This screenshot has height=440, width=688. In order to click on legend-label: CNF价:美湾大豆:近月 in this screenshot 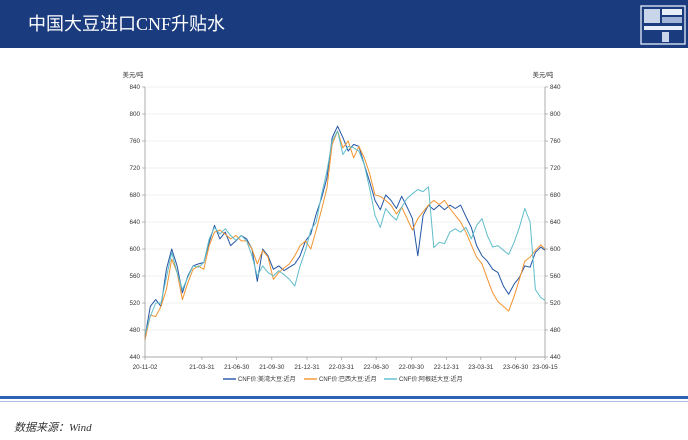, I will do `click(267, 379)`.